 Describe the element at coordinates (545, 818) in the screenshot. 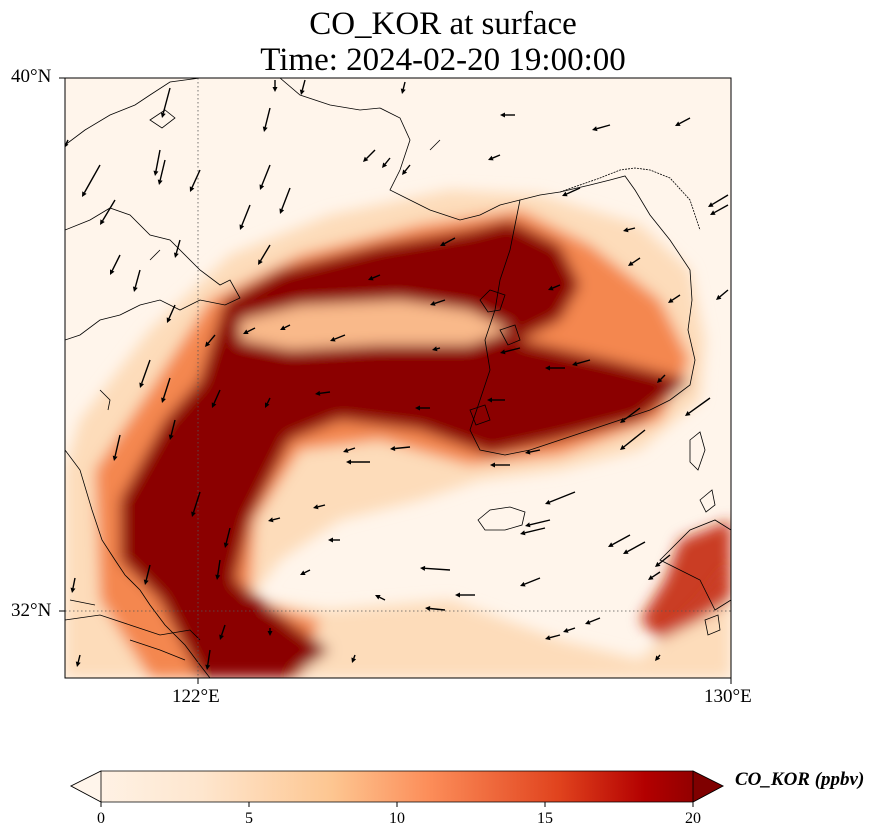

I see `colorbar-tick-15: 15` at that location.